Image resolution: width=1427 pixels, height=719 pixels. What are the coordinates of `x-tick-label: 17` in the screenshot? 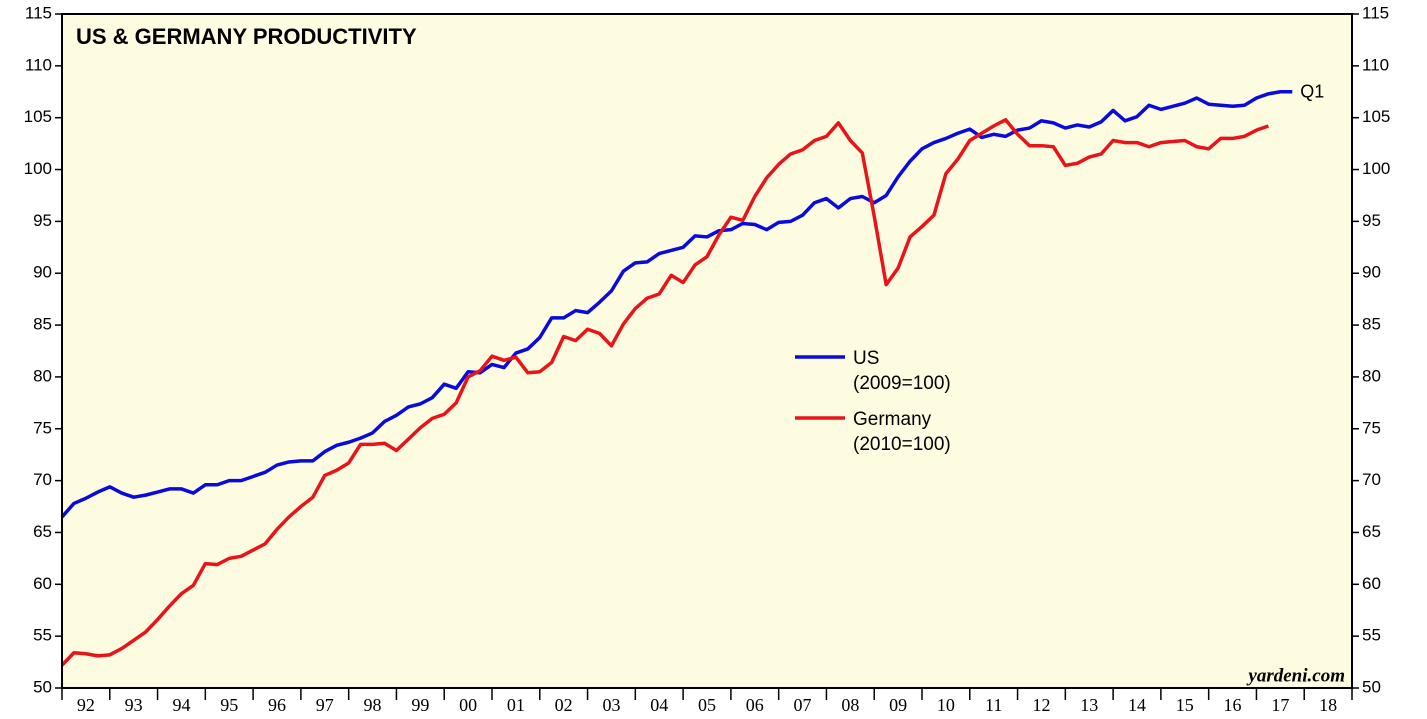 It's located at (1280, 705).